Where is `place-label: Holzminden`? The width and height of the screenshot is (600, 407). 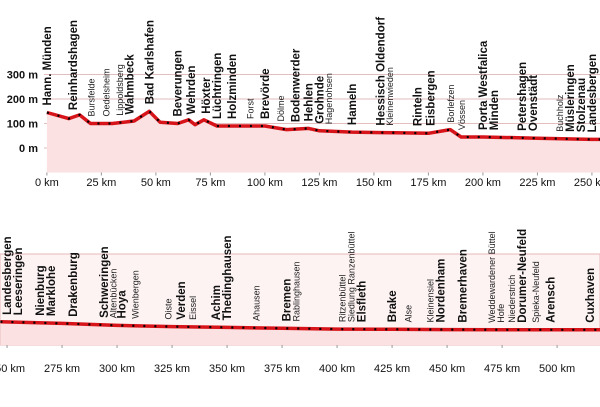
place-label: Holzminden is located at coordinates (233, 86).